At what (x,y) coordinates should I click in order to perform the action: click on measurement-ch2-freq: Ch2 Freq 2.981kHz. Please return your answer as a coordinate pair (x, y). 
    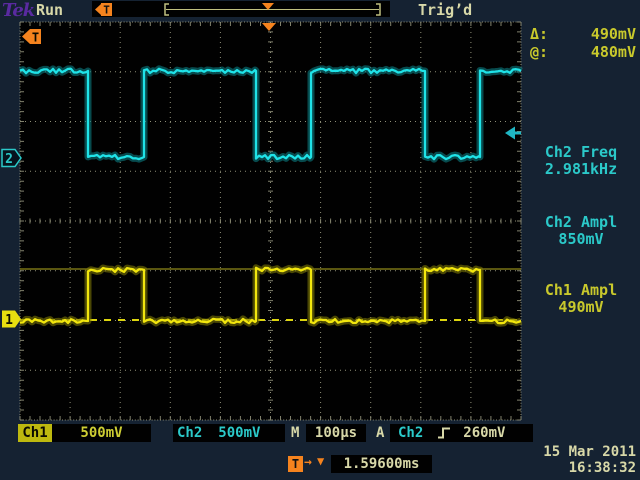
    Looking at the image, I should click on (581, 161).